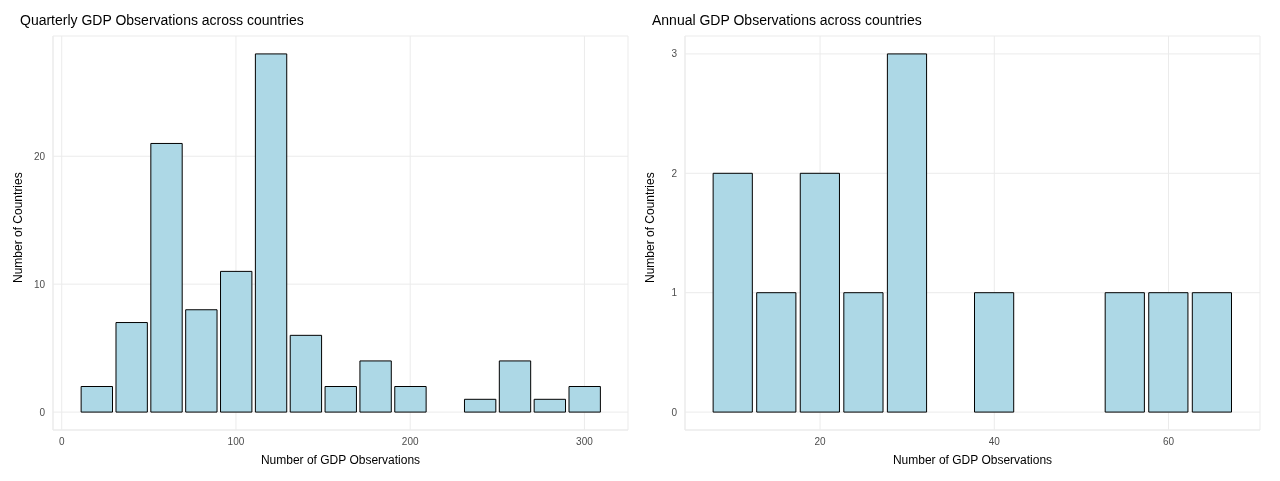 This screenshot has height=481, width=1280. What do you see at coordinates (994, 442) in the screenshot?
I see `x-tick-label: 40` at bounding box center [994, 442].